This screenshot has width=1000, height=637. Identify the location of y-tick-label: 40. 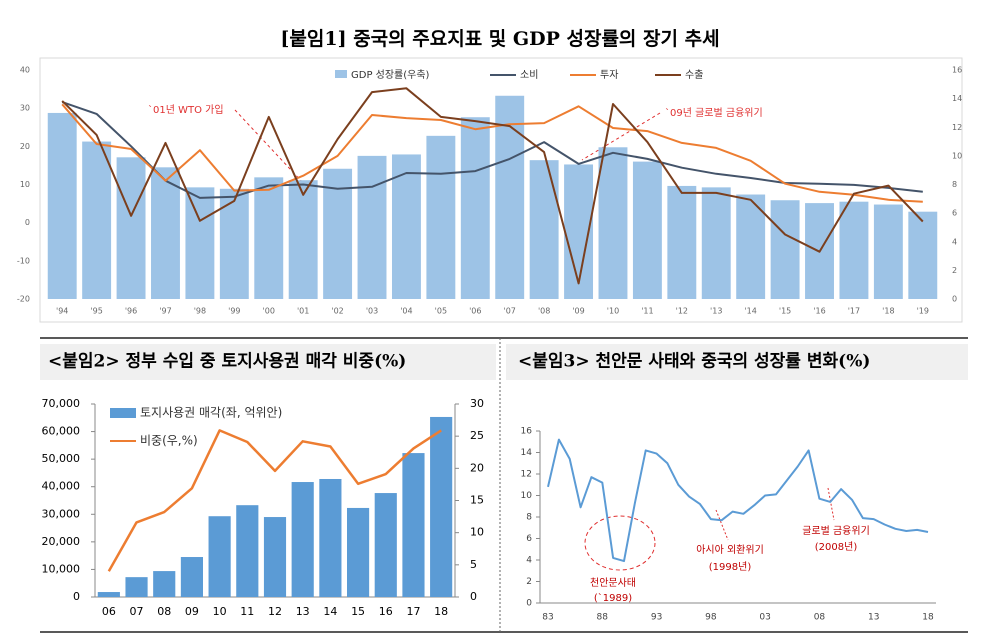
(25, 70).